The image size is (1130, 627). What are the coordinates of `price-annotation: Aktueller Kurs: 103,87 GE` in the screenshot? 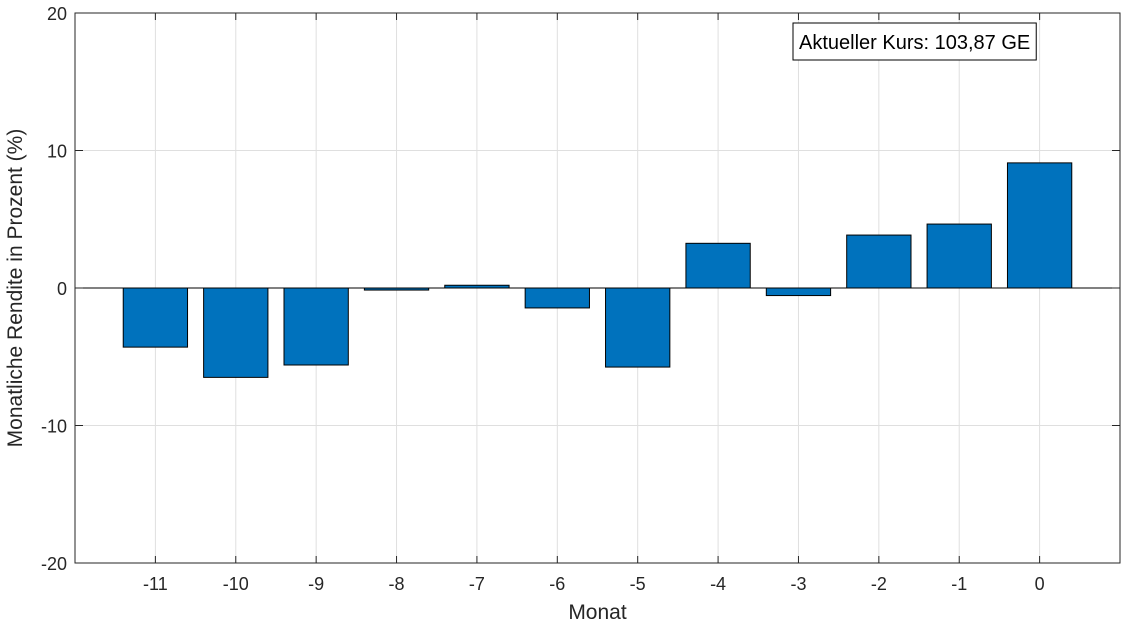 It's located at (914, 41).